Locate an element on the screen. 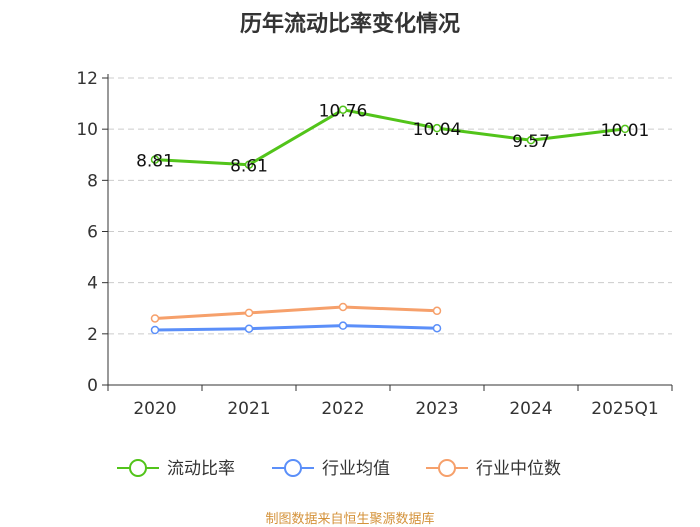 The width and height of the screenshot is (700, 527). point-1-2020 is located at coordinates (155, 159).